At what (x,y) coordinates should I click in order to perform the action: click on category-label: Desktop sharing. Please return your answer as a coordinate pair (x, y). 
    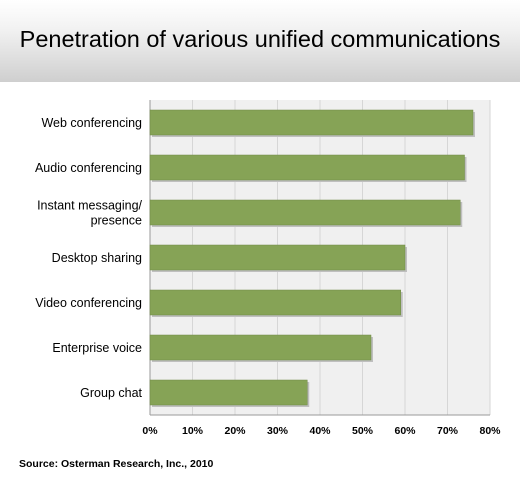
    Looking at the image, I should click on (97, 258).